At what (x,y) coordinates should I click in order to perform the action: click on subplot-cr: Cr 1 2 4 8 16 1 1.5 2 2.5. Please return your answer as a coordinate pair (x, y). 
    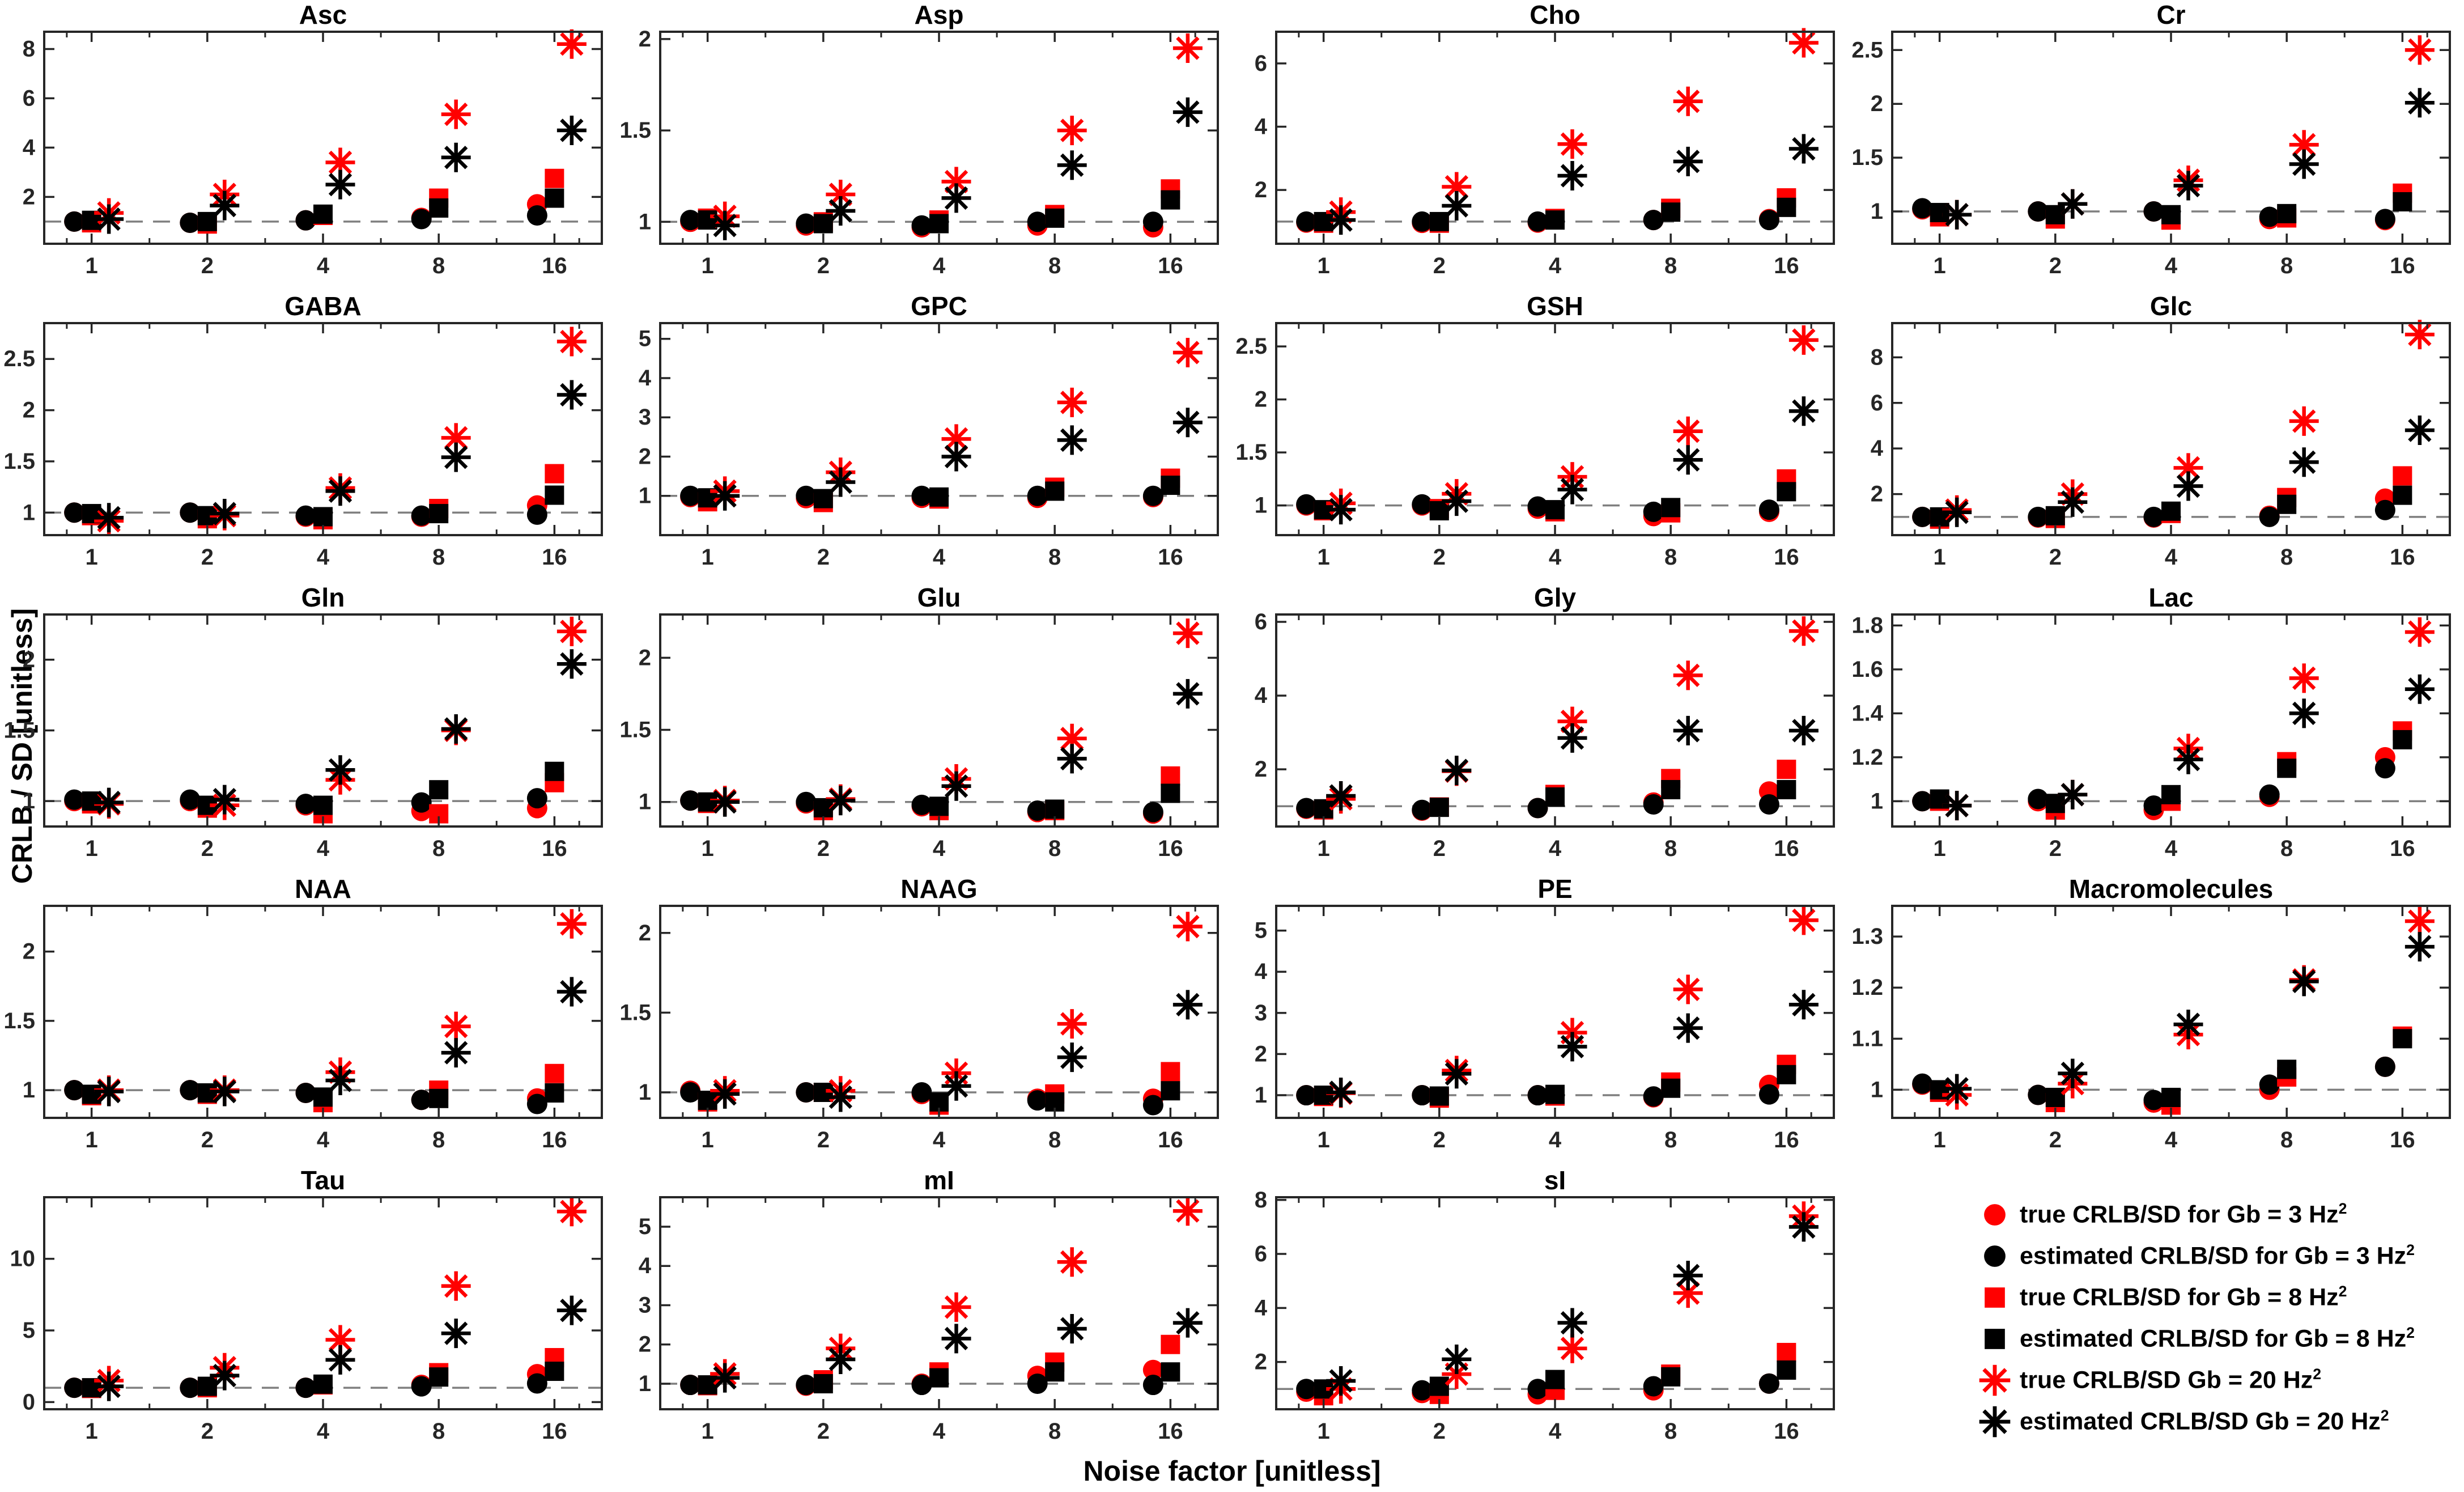
    Looking at the image, I should click on (2156, 145).